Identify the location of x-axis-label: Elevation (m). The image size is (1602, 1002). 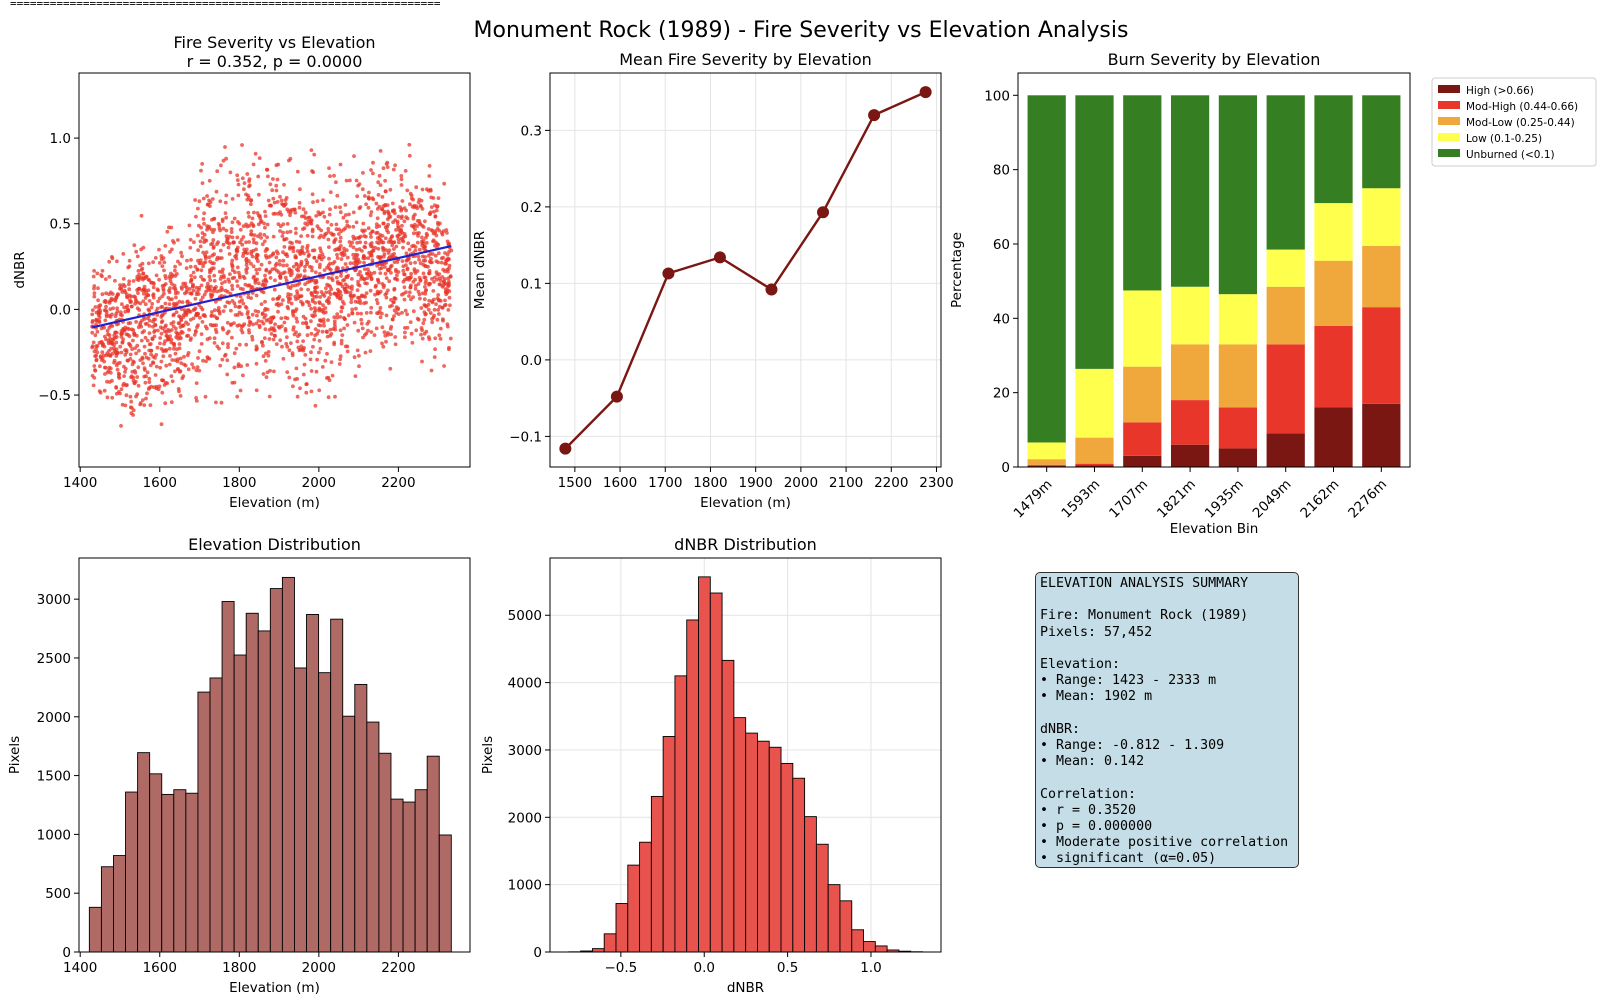
(274, 988).